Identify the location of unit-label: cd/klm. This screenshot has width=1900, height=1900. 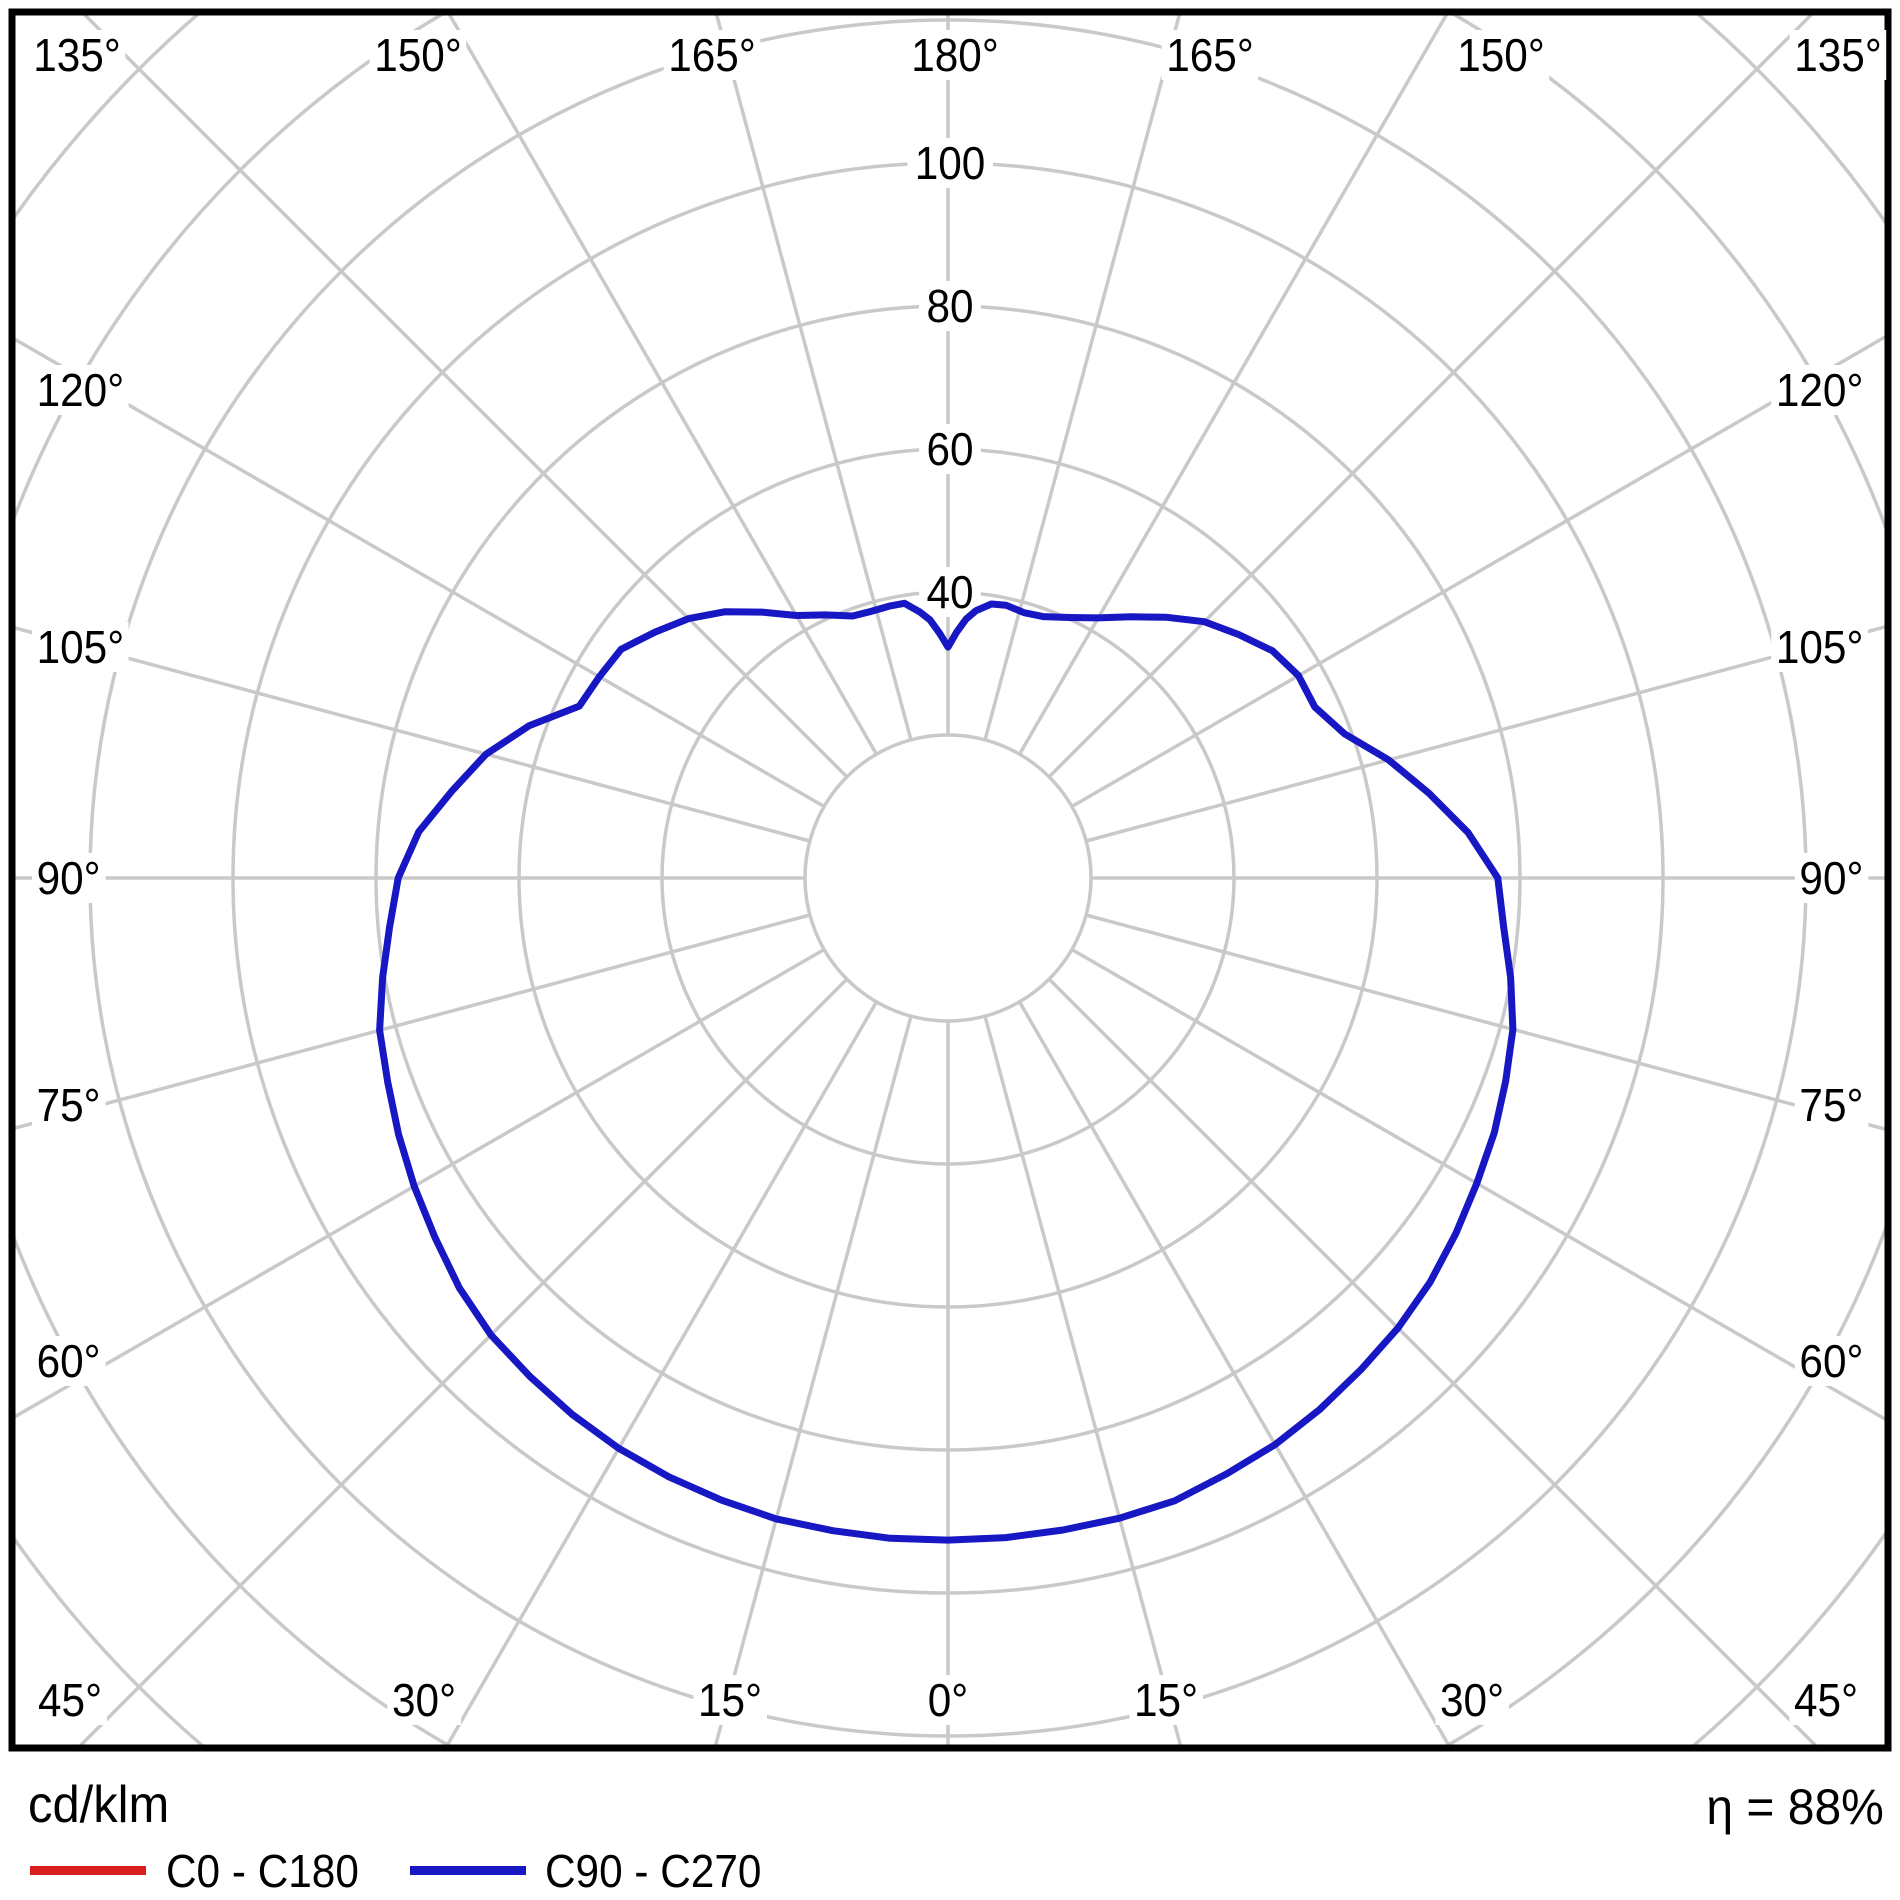
(99, 1805).